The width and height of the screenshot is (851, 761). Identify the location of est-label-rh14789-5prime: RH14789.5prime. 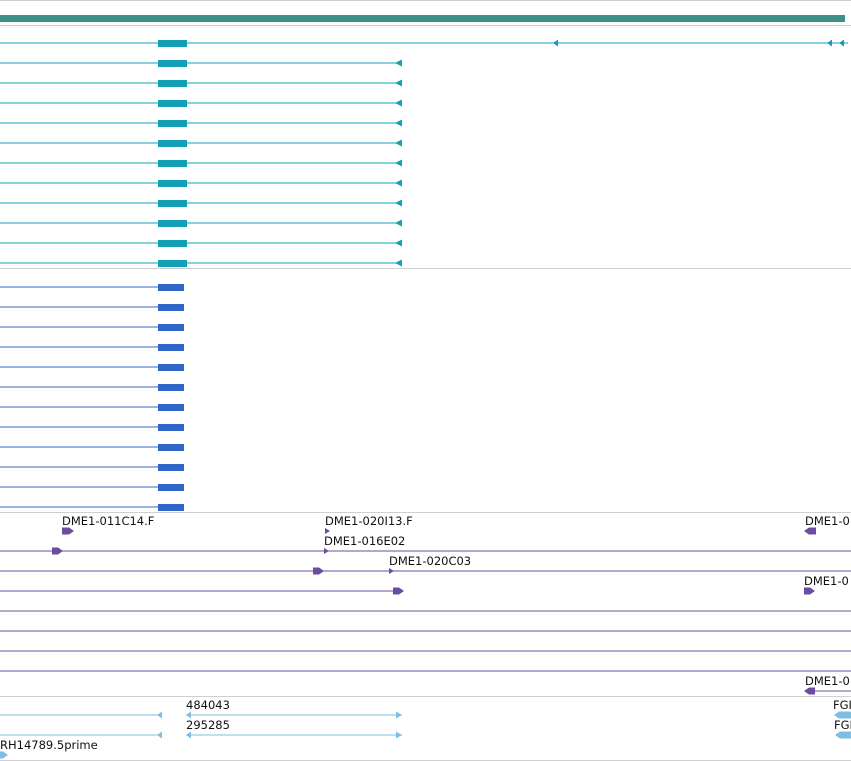
(49, 745).